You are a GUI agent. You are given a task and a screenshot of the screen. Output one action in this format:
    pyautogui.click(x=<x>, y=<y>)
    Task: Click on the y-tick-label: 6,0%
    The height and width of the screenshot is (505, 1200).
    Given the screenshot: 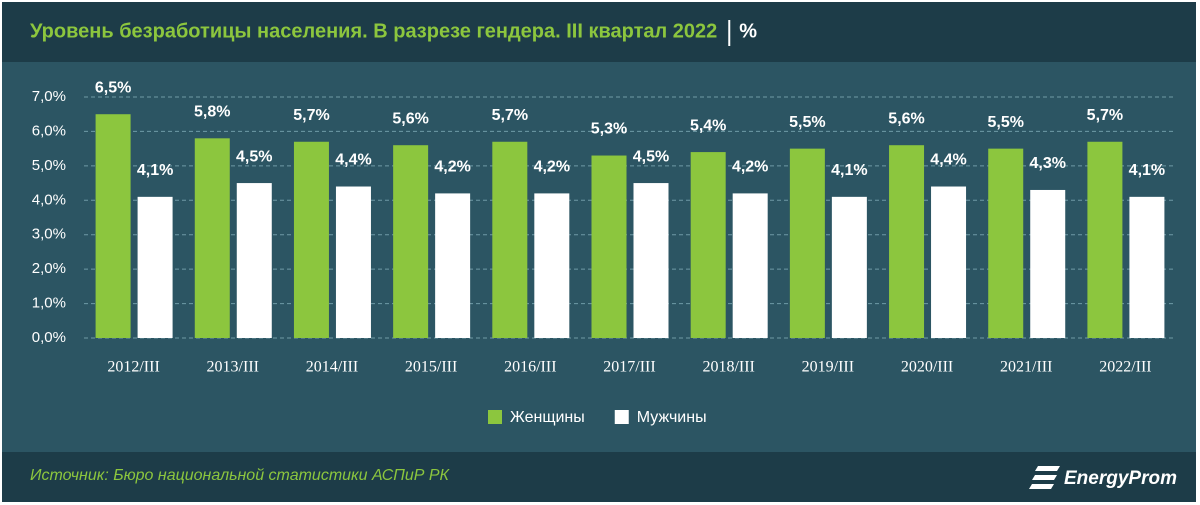 What is the action you would take?
    pyautogui.click(x=49, y=130)
    